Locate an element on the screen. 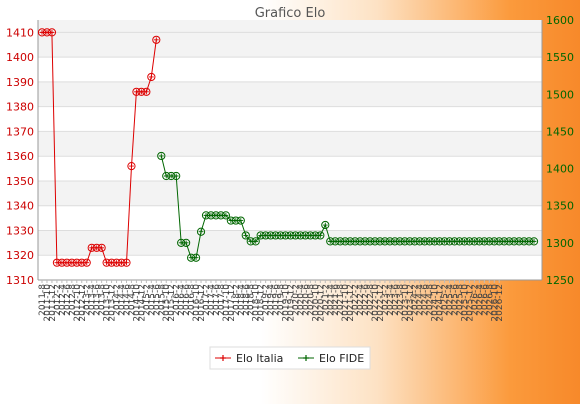 This screenshot has height=404, width=580. x-tick-label: 2024-12 is located at coordinates (441, 303).